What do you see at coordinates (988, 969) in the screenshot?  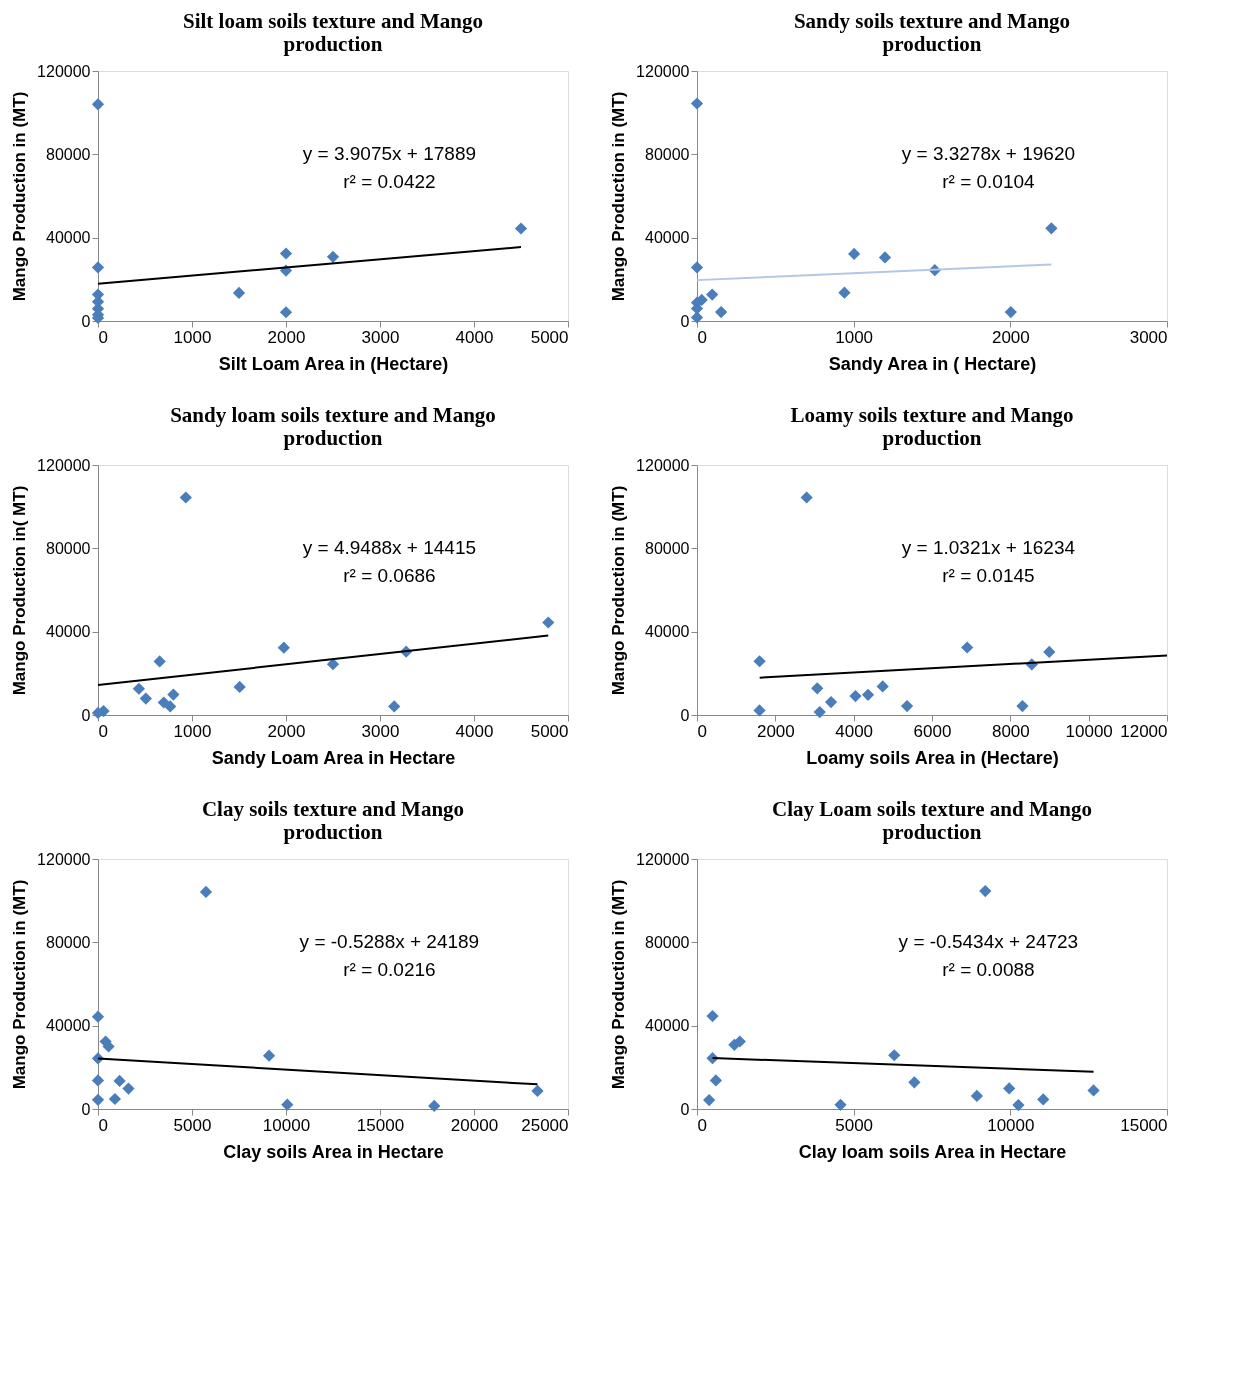 I see `annotation: r² = 0.0088` at bounding box center [988, 969].